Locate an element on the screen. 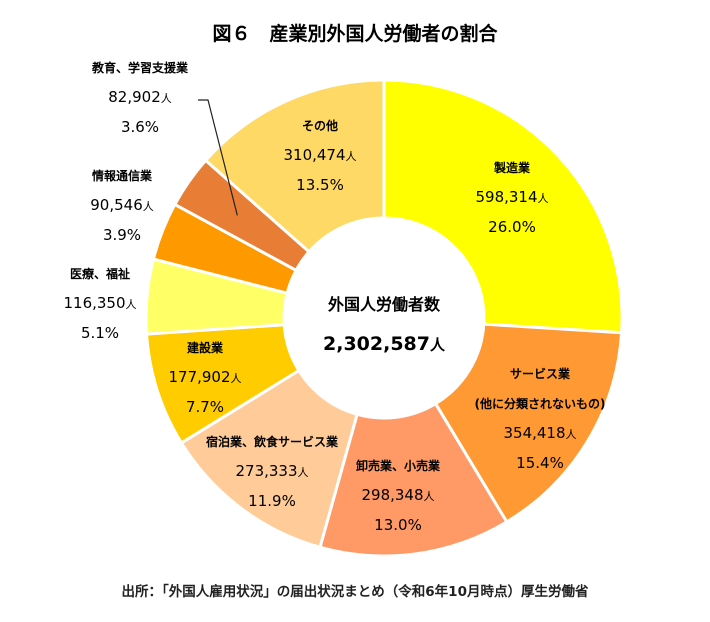 The height and width of the screenshot is (622, 710). leader-lines is located at coordinates (218, 157).